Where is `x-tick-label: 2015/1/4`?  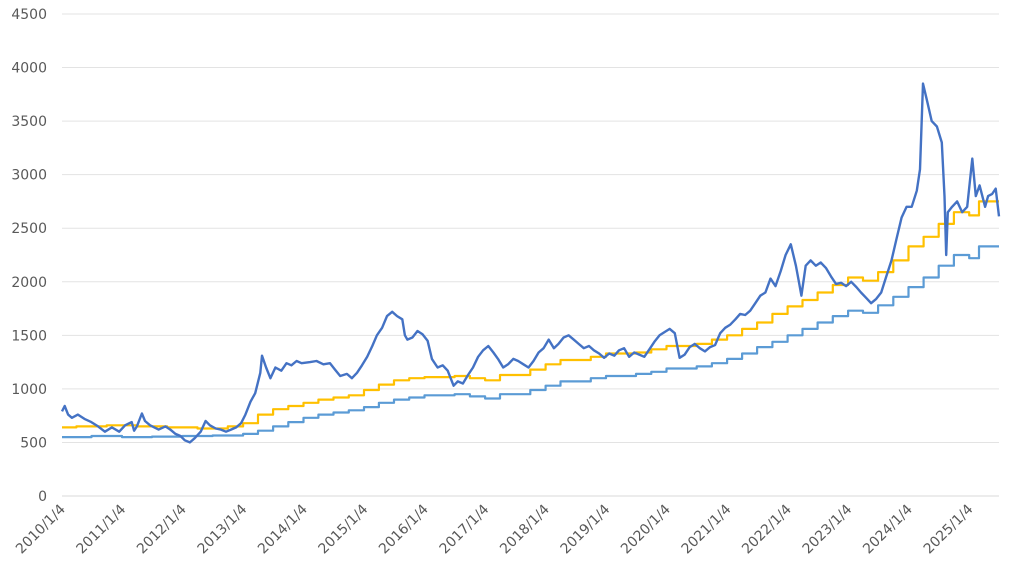
x-tick-label: 2015/1/4 is located at coordinates (344, 529).